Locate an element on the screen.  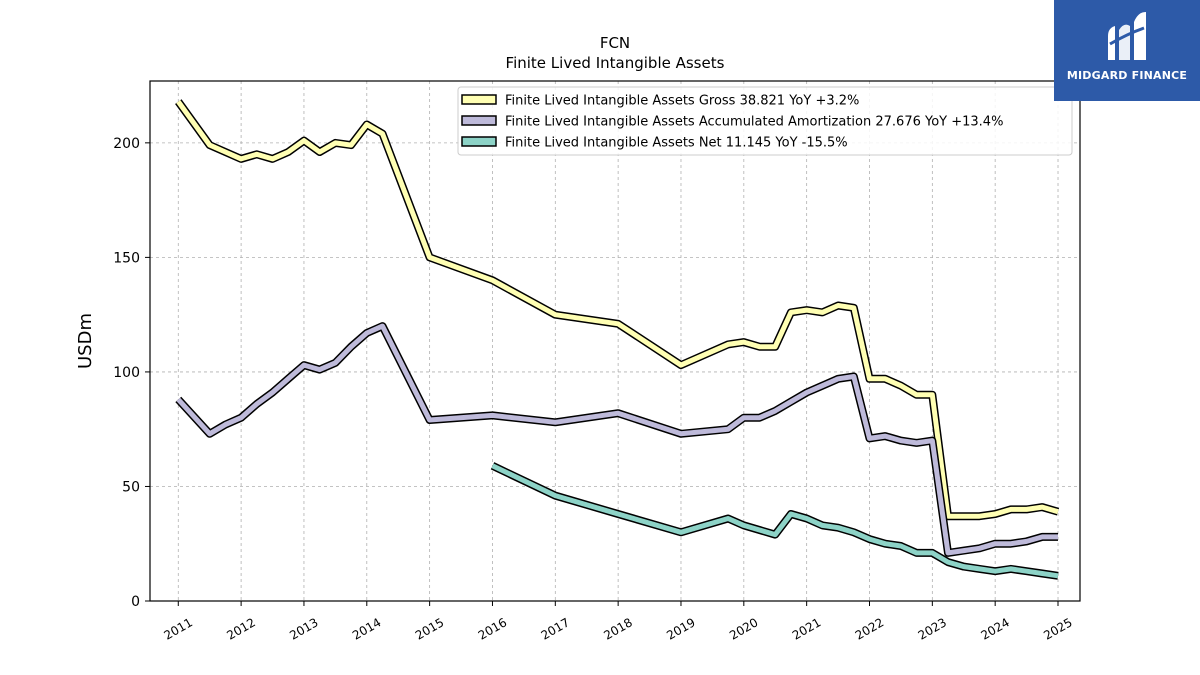
x-tick-label: 2012 is located at coordinates (240, 628).